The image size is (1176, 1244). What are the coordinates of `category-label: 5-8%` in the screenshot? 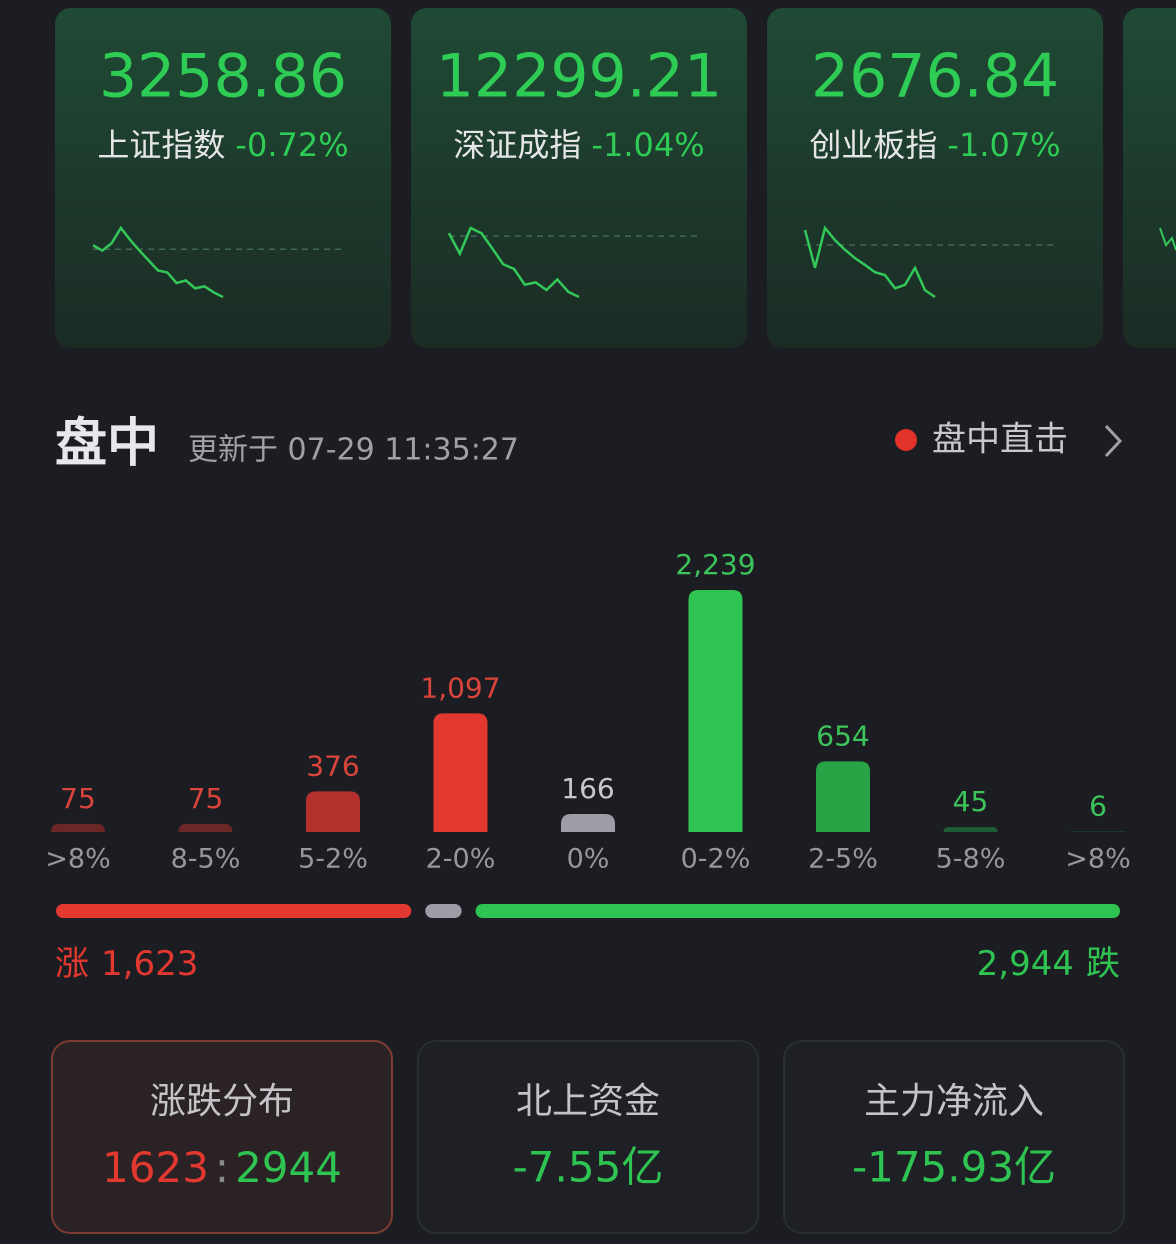 It's located at (971, 859).